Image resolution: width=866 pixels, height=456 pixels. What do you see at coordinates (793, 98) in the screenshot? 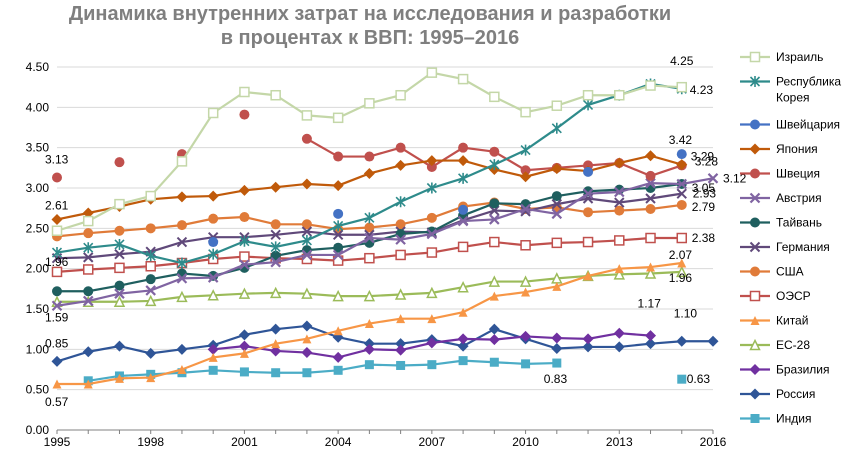
I see `legend-label-cont: Корея` at bounding box center [793, 98].